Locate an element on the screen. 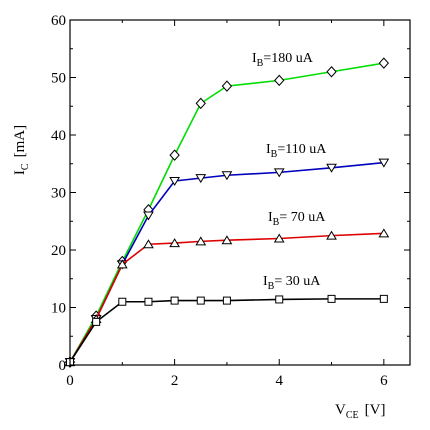  x-axis-title-unit: [V] is located at coordinates (375, 410).